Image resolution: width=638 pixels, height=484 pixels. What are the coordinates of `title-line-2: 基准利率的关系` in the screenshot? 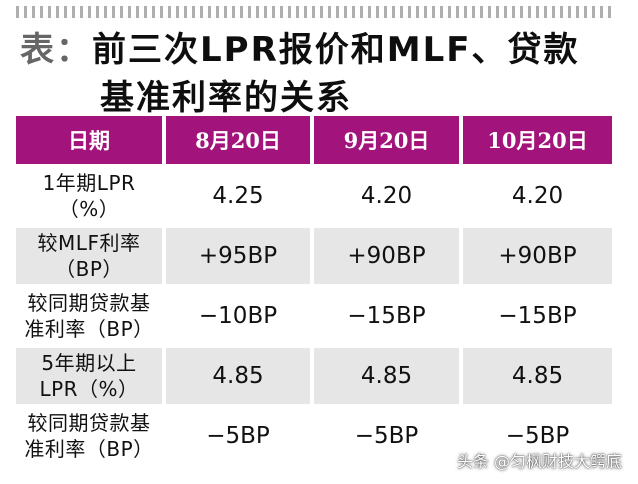 It's located at (226, 98).